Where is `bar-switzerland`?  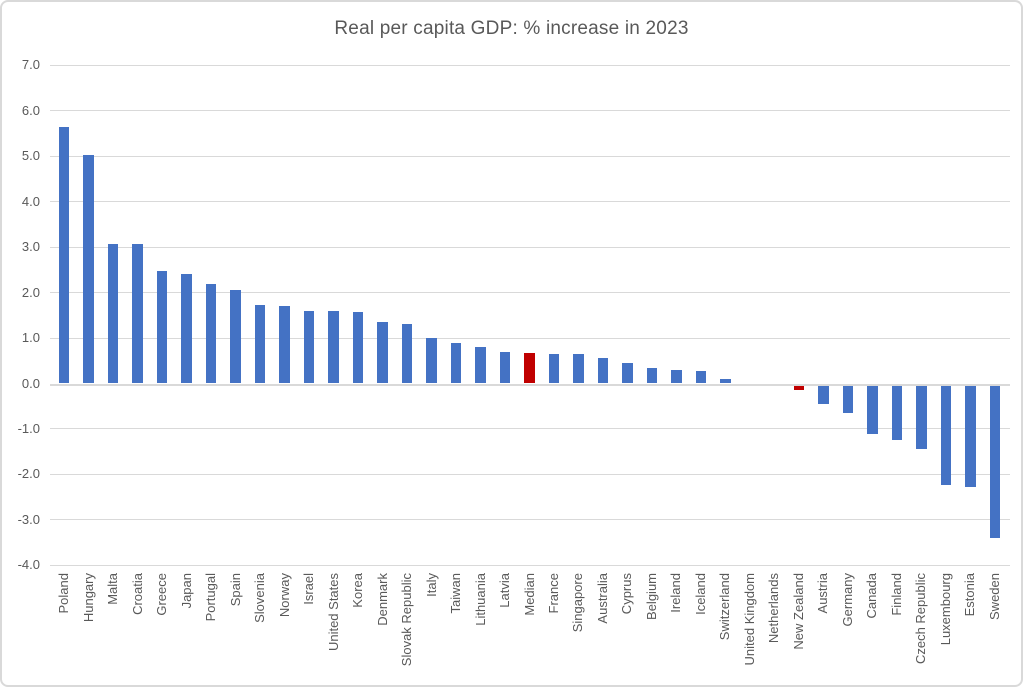
bar-switzerland is located at coordinates (725, 381).